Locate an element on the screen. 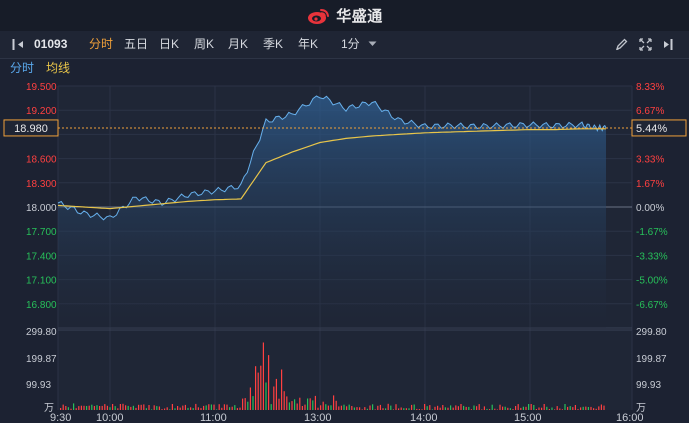  price-axis-label: 16.800 is located at coordinates (41, 305).